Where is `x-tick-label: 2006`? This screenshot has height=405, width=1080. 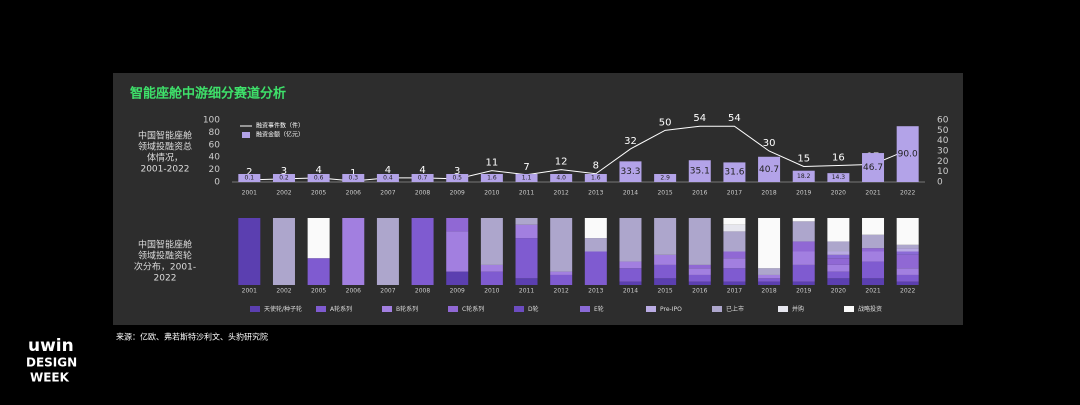
x-tick-label: 2006 is located at coordinates (353, 291).